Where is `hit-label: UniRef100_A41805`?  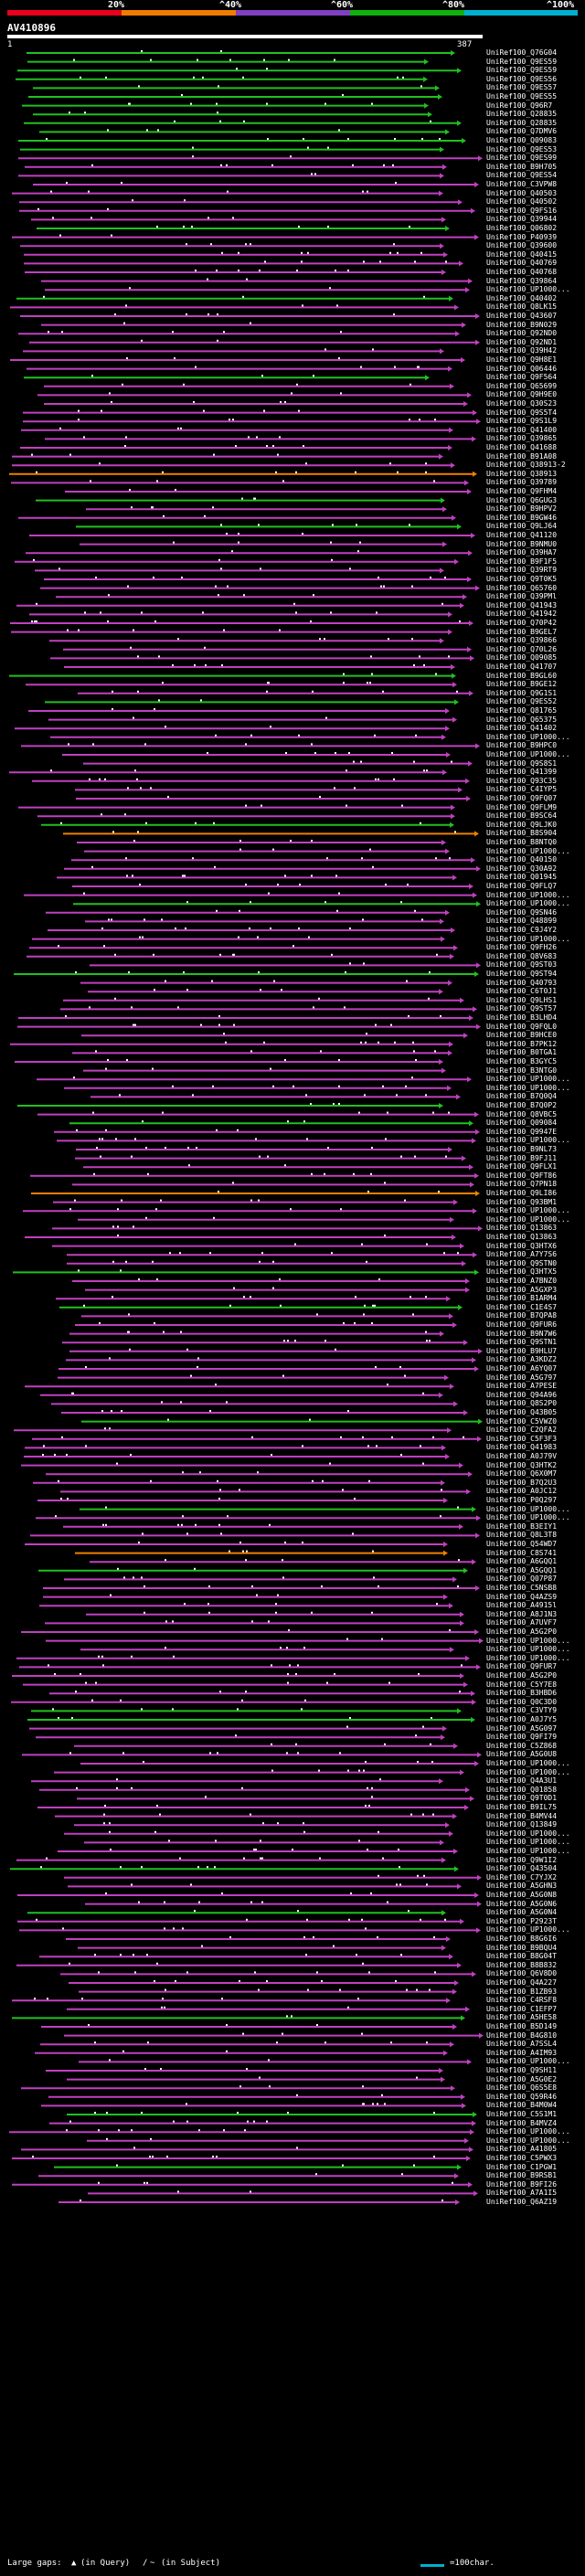
hit-label: UniRef100_A41805 is located at coordinates (522, 2149).